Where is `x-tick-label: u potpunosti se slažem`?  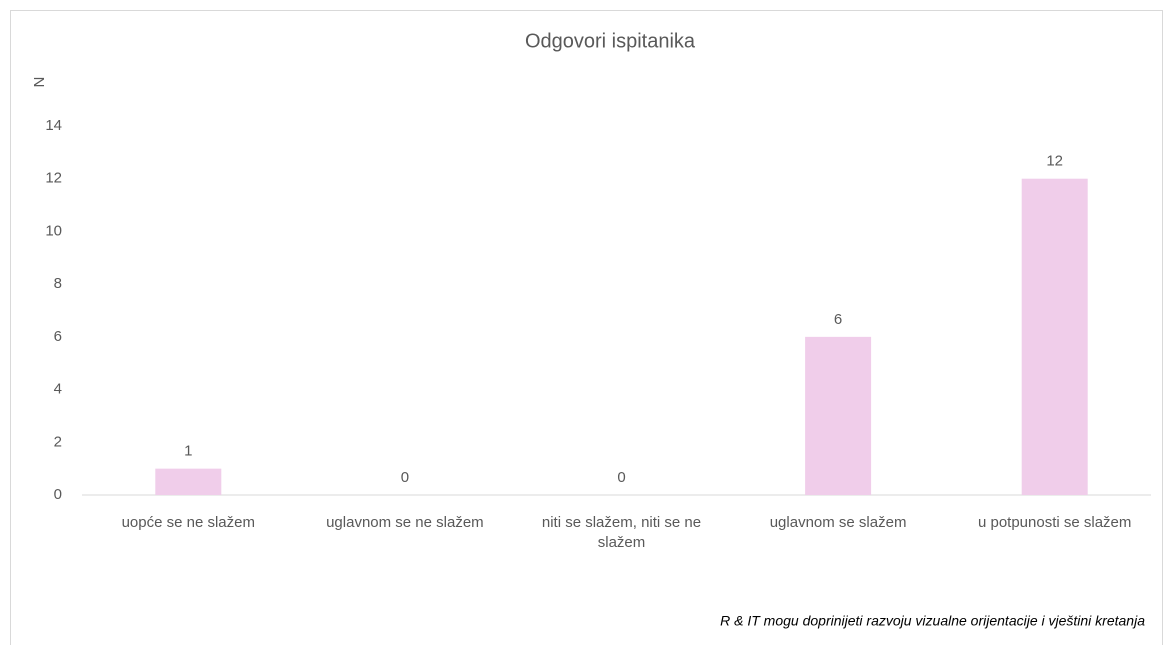
x-tick-label: u potpunosti se slažem is located at coordinates (1054, 522).